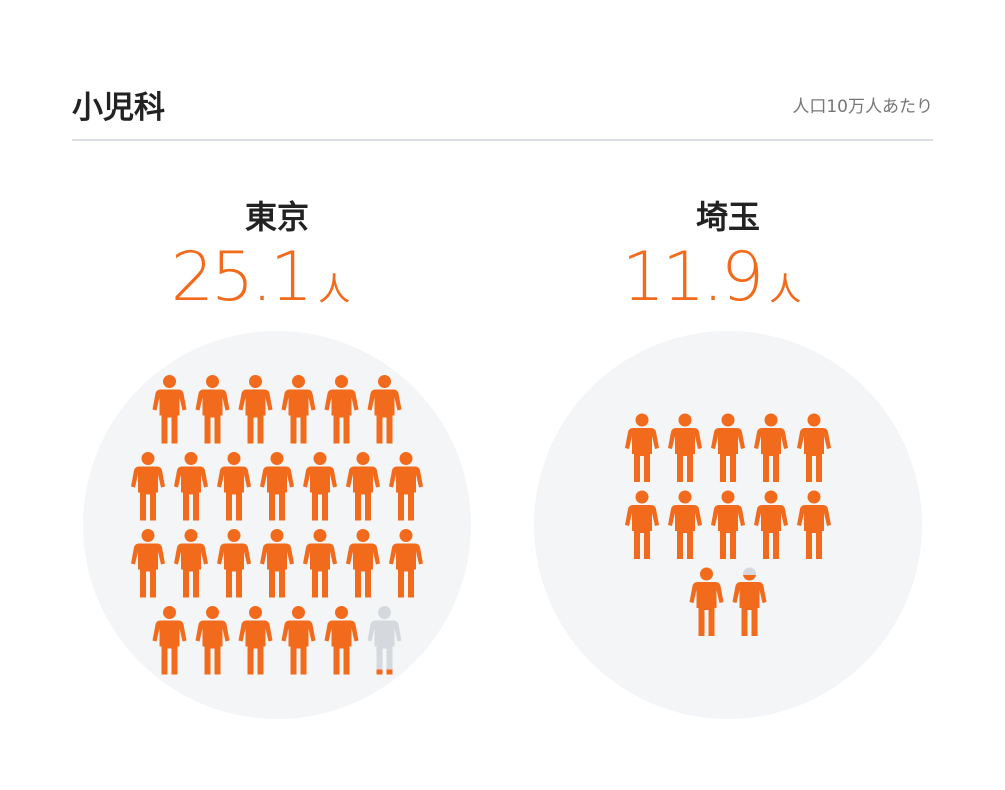  What do you see at coordinates (118, 108) in the screenshot?
I see `chart-title: 小児科` at bounding box center [118, 108].